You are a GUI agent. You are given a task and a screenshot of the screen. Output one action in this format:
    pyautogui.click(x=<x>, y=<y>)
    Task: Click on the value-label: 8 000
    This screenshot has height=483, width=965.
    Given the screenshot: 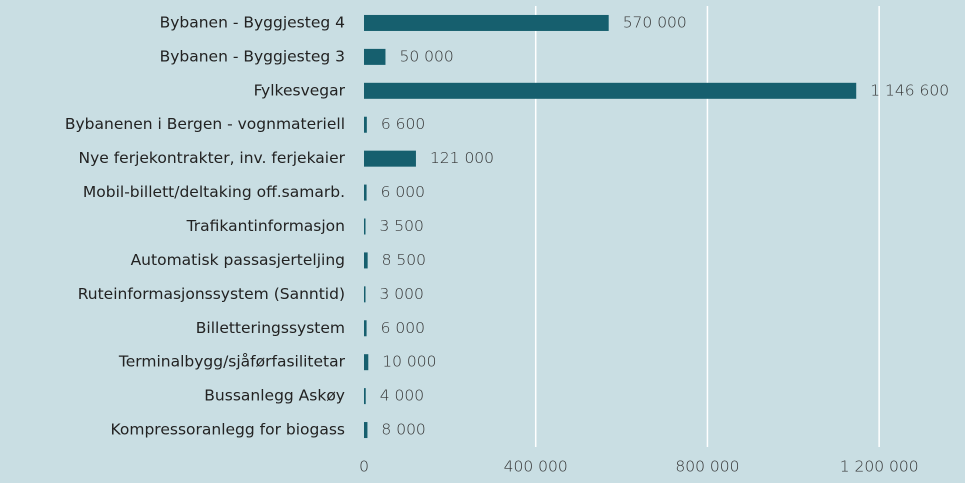 What is the action you would take?
    pyautogui.click(x=403, y=430)
    